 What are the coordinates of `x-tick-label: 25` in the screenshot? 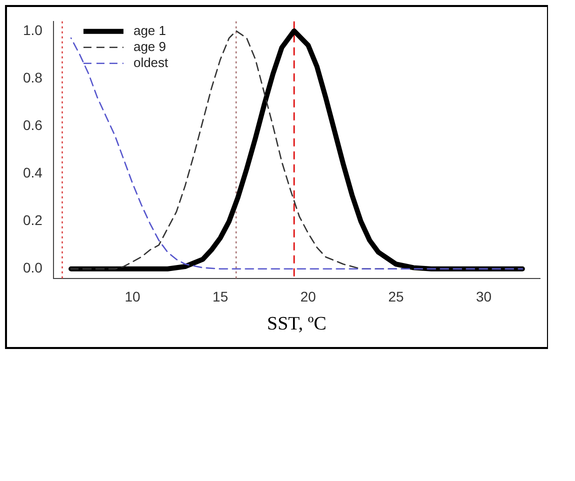 It's located at (396, 296).